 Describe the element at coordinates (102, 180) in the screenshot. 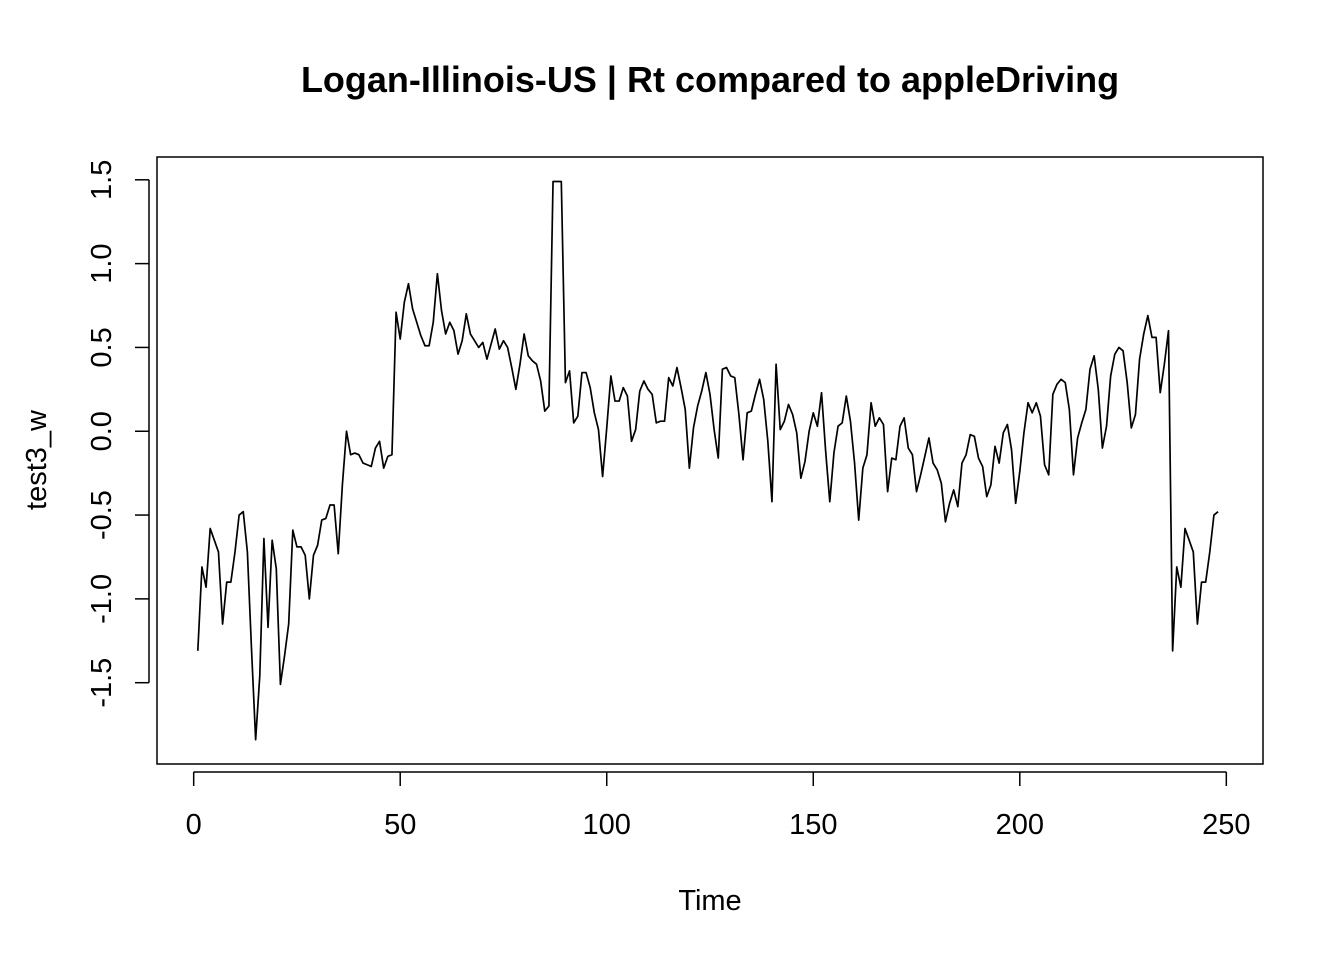

I see `y-tick-label: 1.5` at that location.